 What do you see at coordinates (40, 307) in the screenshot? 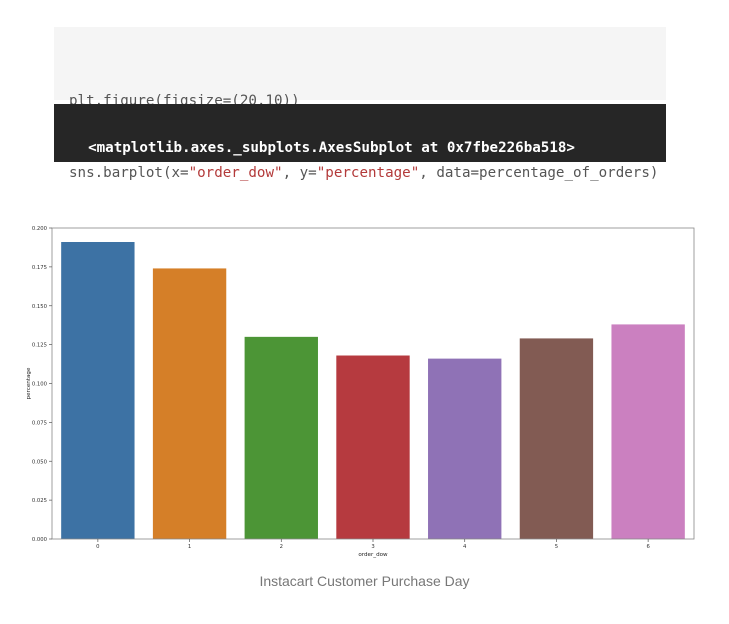
I see `y-tick-label: 0.150` at bounding box center [40, 307].